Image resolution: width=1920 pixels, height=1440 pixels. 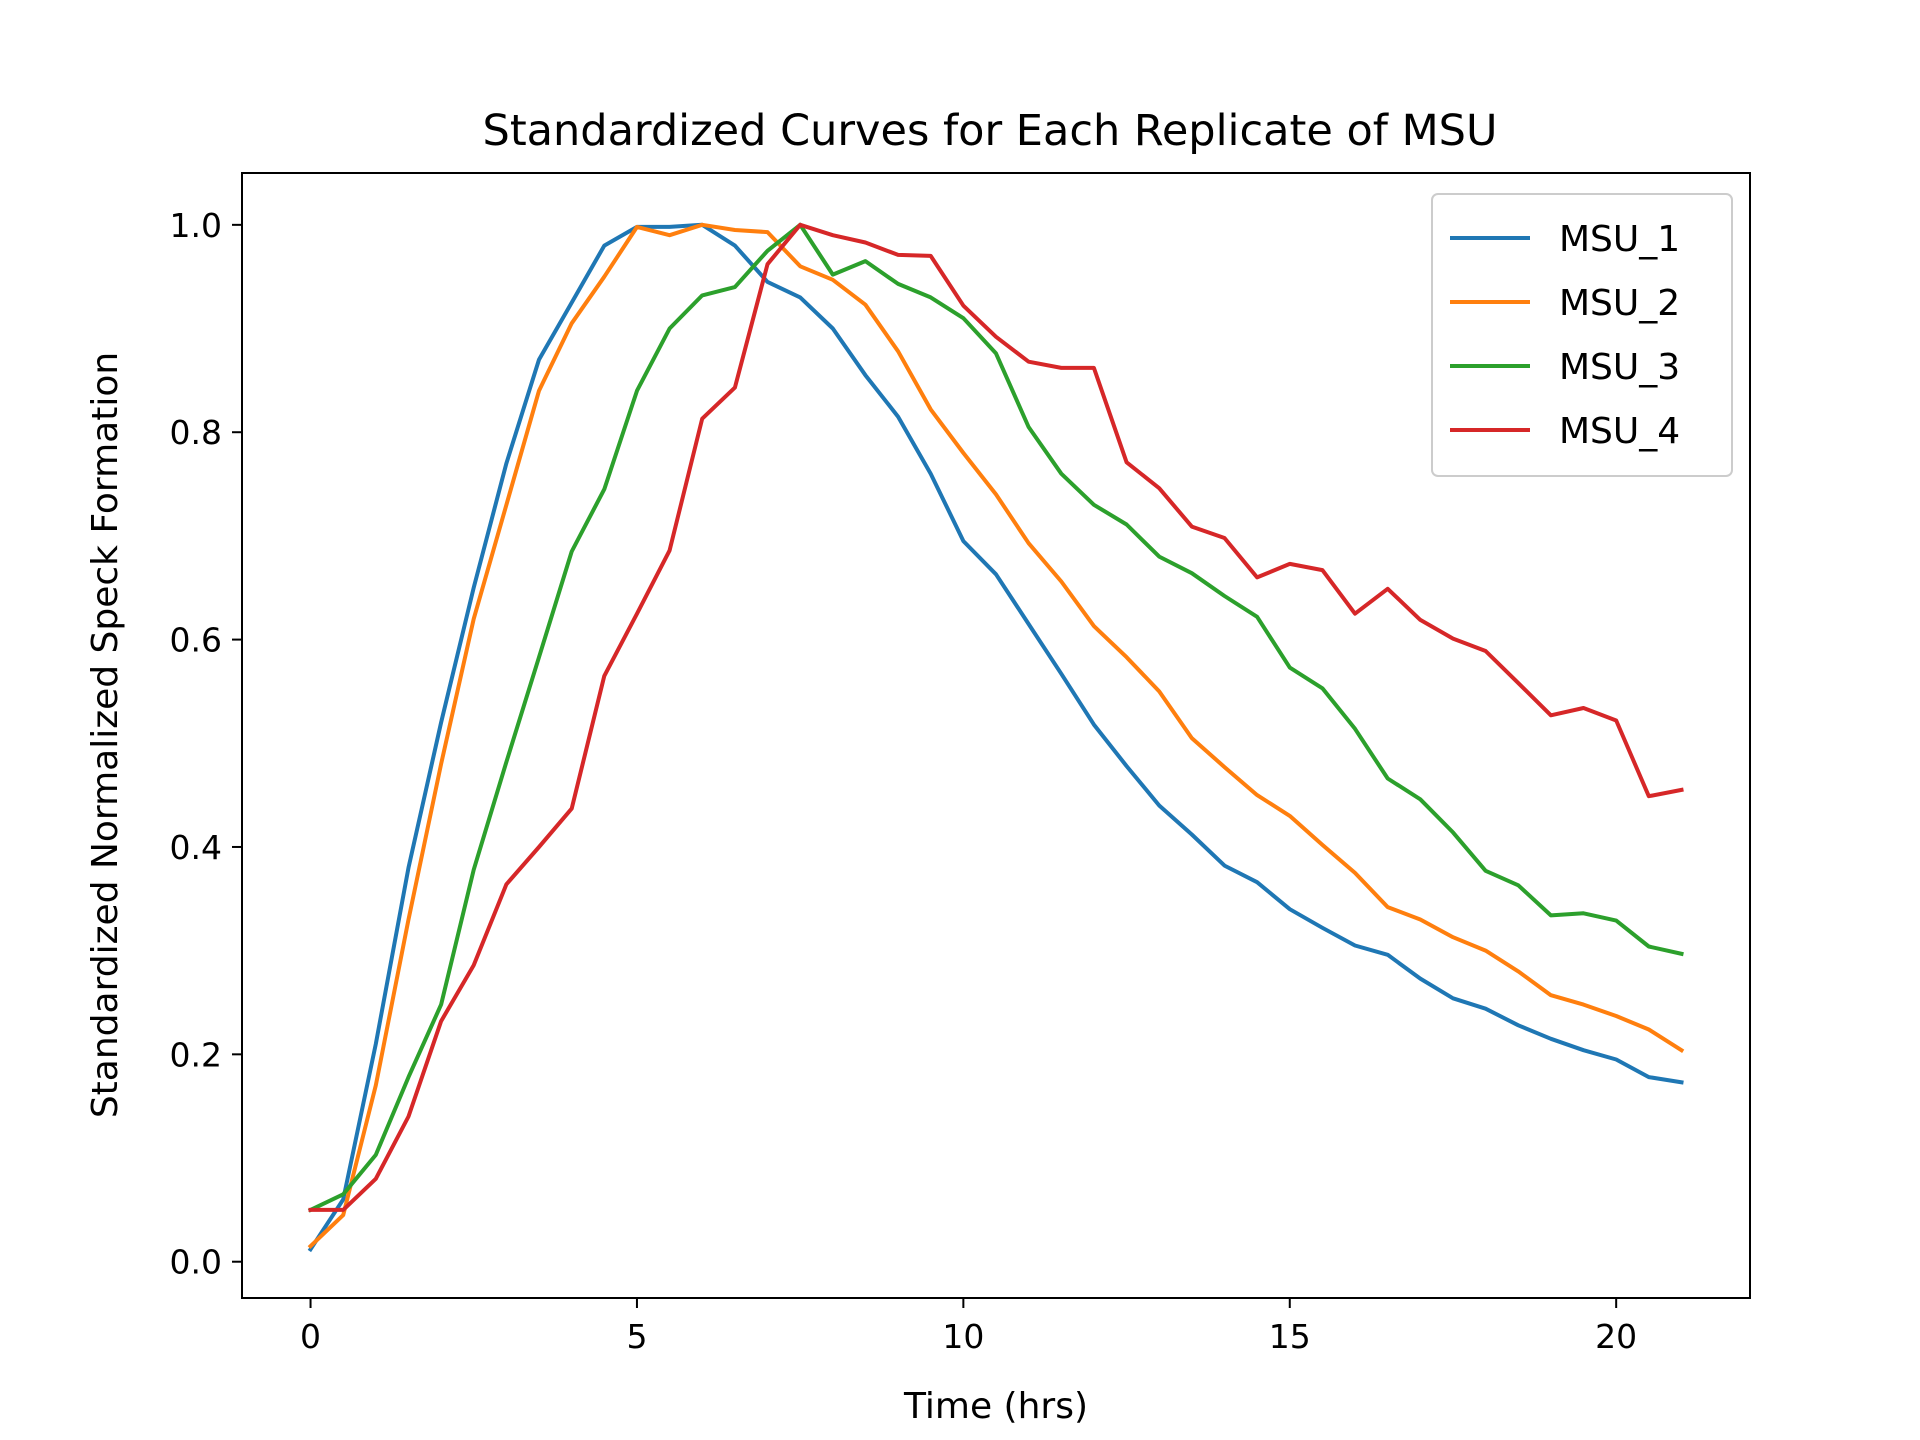 I want to click on x-axis: 0 5 10 15 20, so click(x=968, y=1327).